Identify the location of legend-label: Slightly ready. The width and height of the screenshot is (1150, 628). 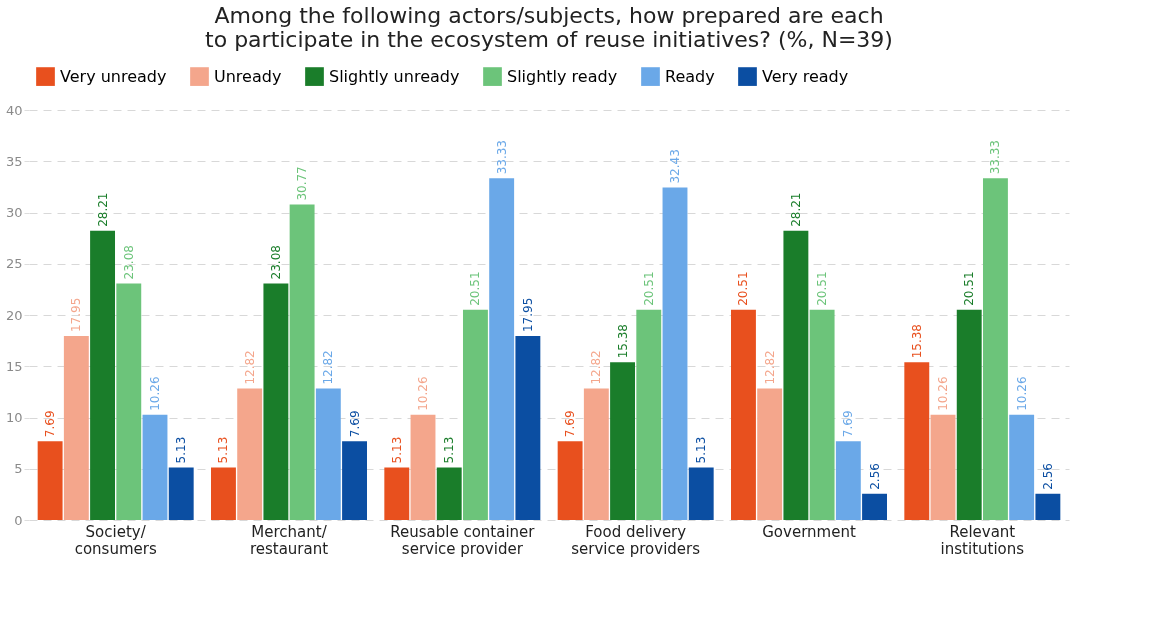
(562, 76).